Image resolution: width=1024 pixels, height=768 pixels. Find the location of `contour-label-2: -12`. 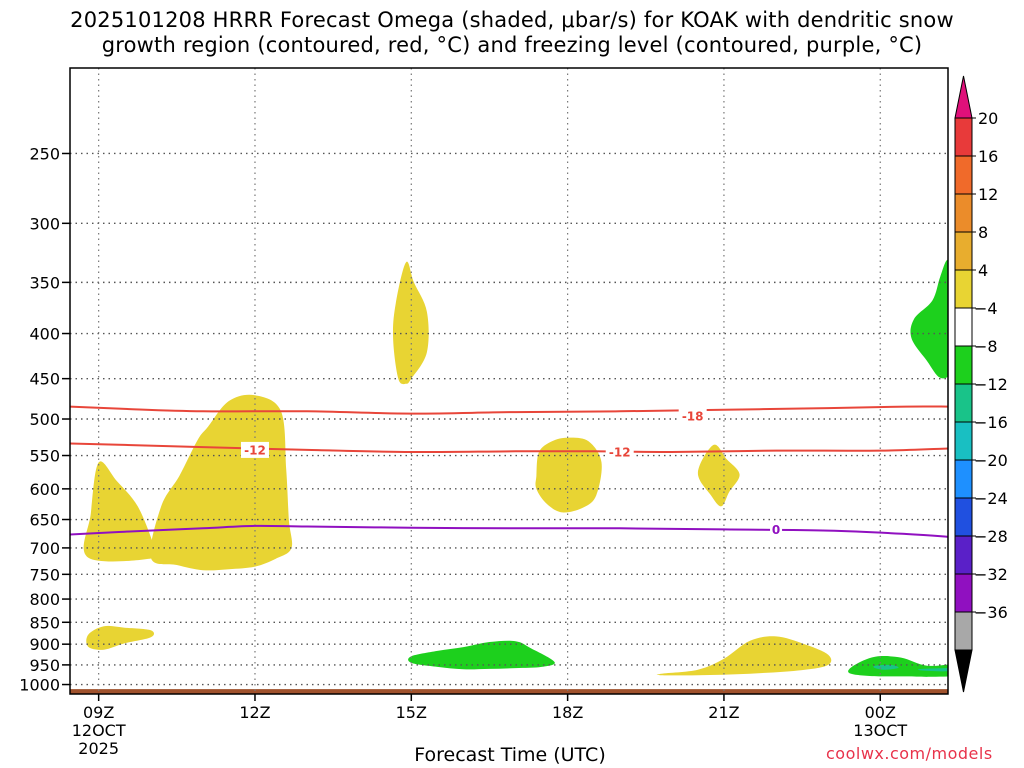

contour-label-2: -12 is located at coordinates (620, 453).